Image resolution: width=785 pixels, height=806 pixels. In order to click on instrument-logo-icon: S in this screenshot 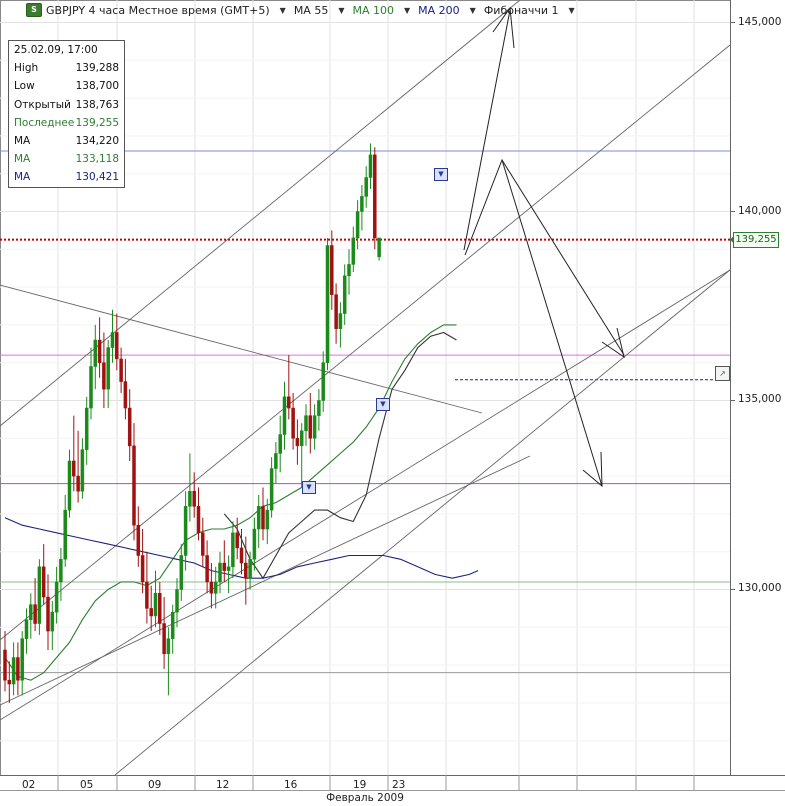, I will do `click(34, 10)`.